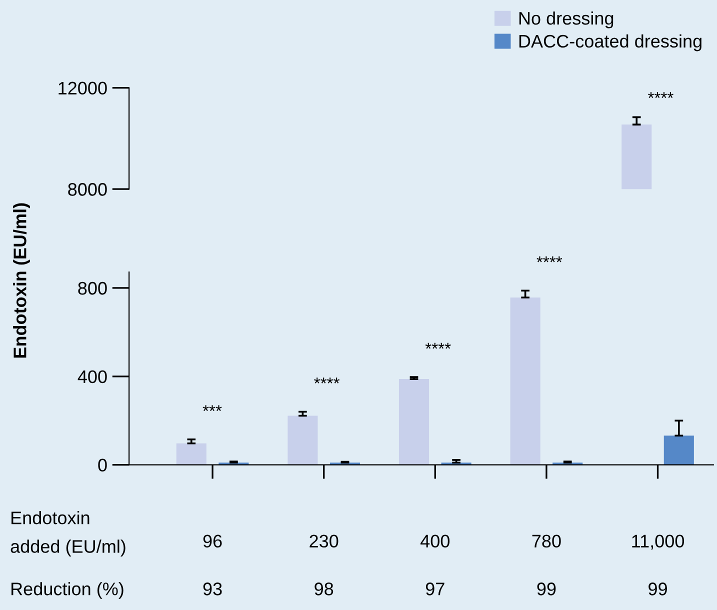 The width and height of the screenshot is (717, 610). Describe the element at coordinates (212, 589) in the screenshot. I see `text: 93` at that location.